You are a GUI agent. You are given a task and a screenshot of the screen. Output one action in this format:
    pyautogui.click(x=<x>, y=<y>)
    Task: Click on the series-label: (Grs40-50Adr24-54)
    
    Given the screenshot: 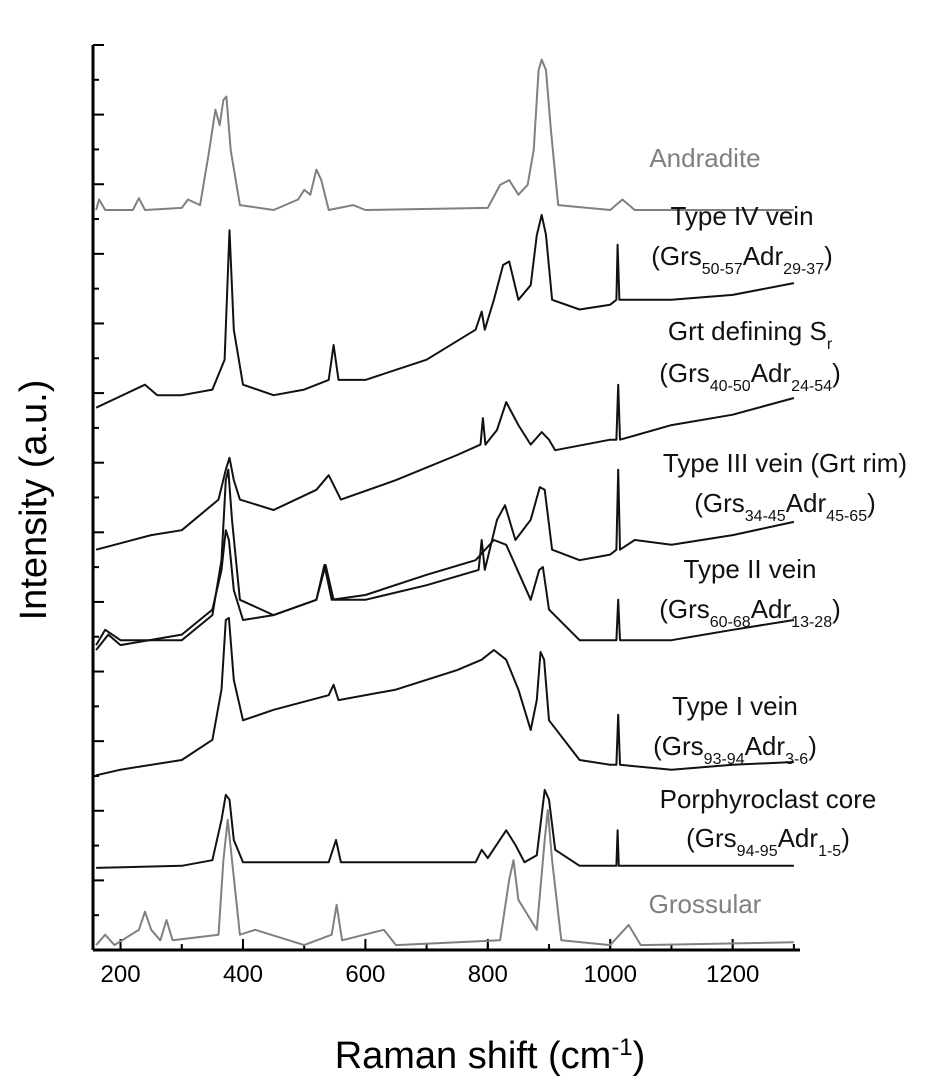 What is the action you would take?
    pyautogui.click(x=750, y=376)
    